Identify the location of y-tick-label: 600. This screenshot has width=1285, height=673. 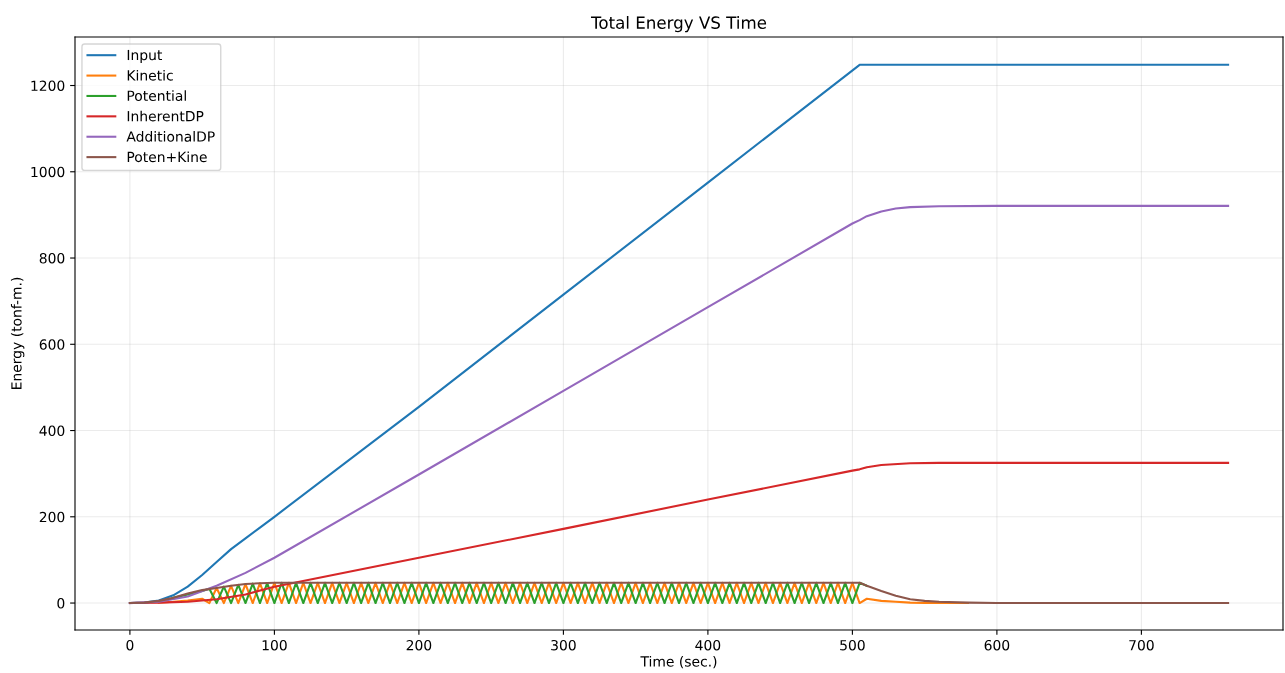
(52, 344).